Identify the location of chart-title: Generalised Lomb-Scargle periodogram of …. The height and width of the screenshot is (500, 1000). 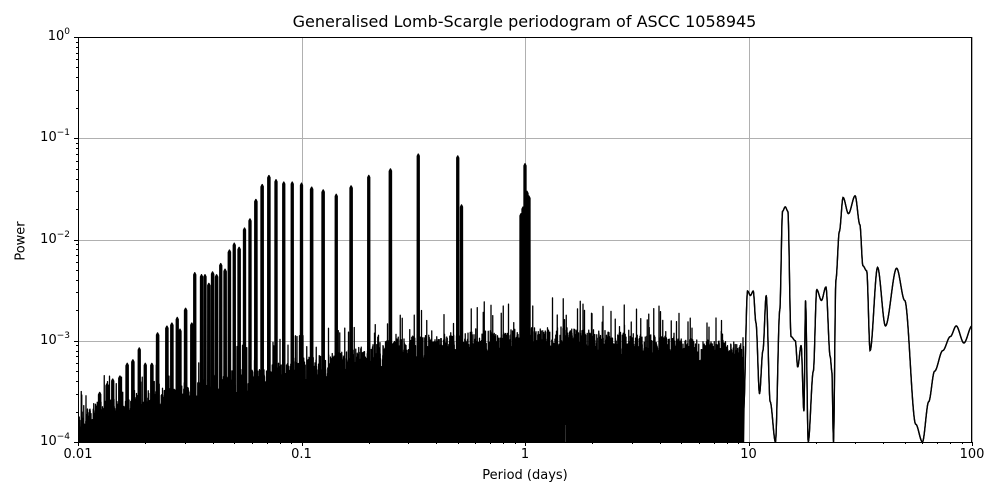
(524, 21).